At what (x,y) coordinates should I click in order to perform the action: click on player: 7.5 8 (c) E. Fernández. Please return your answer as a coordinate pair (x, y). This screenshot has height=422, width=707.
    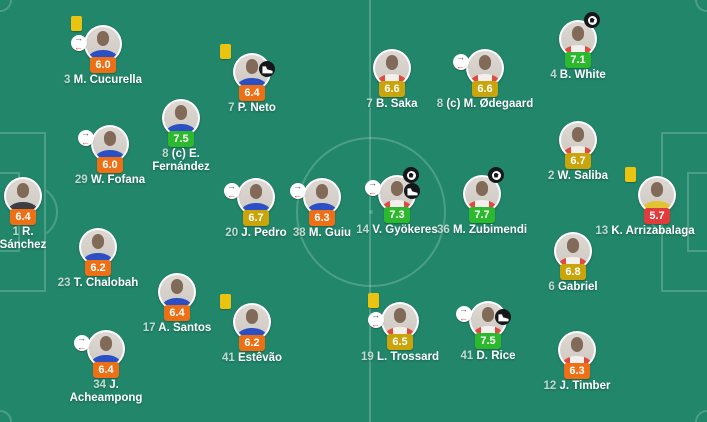
    Looking at the image, I should click on (181, 136).